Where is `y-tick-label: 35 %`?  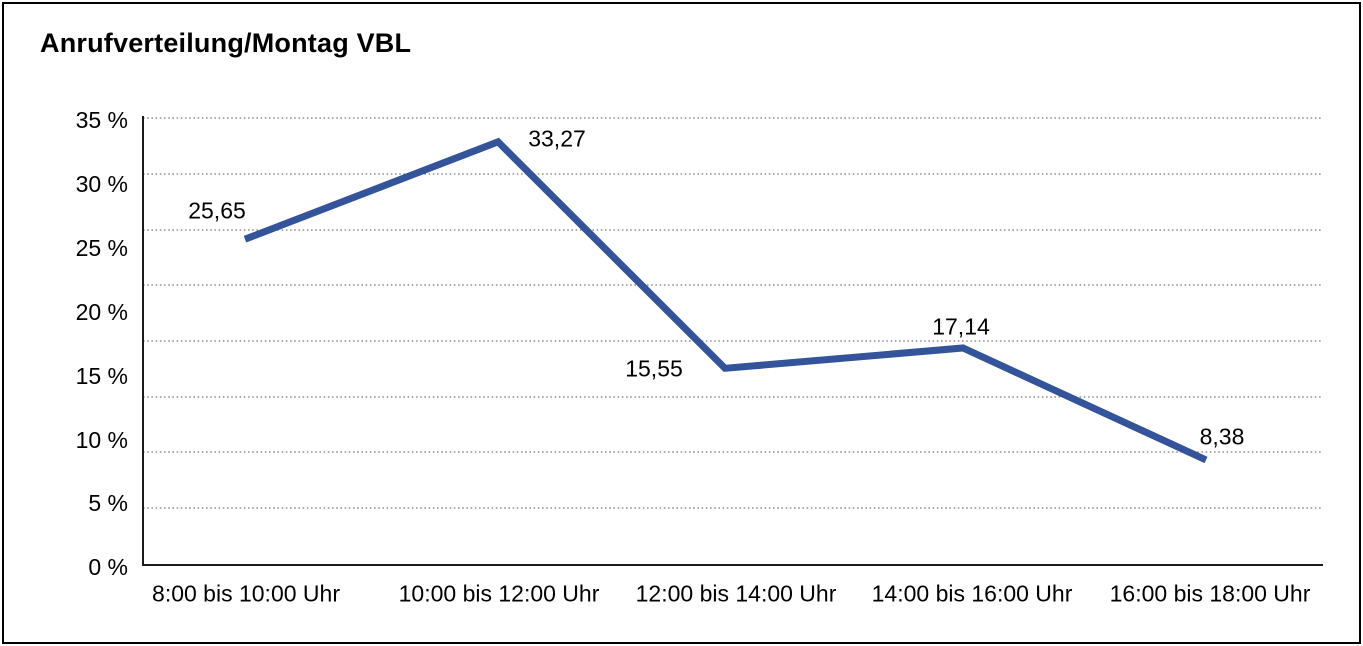
y-tick-label: 35 % is located at coordinates (101, 120).